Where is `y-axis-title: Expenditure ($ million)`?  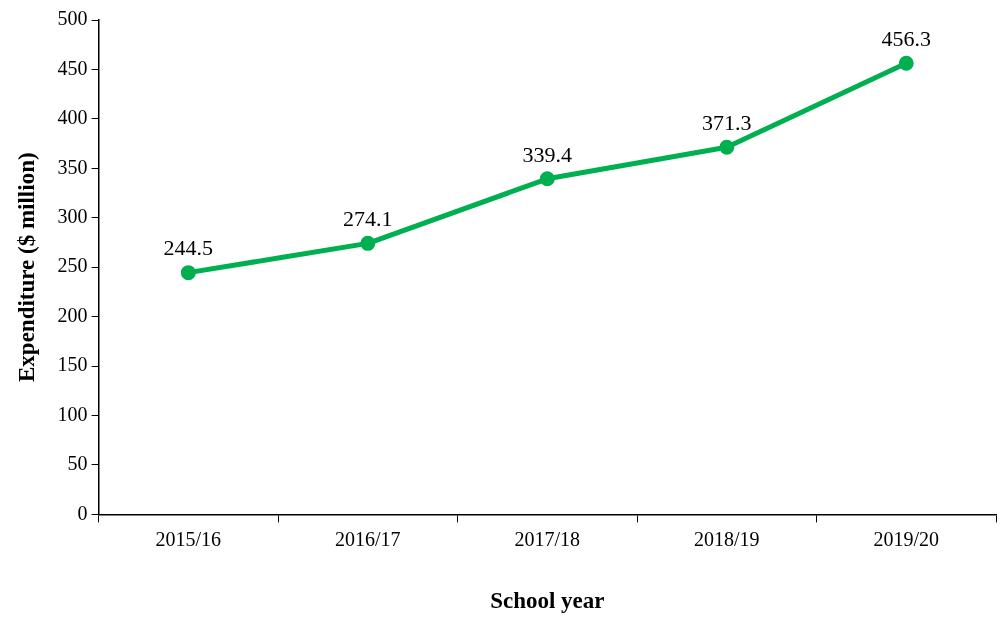 y-axis-title: Expenditure ($ million) is located at coordinates (26, 267).